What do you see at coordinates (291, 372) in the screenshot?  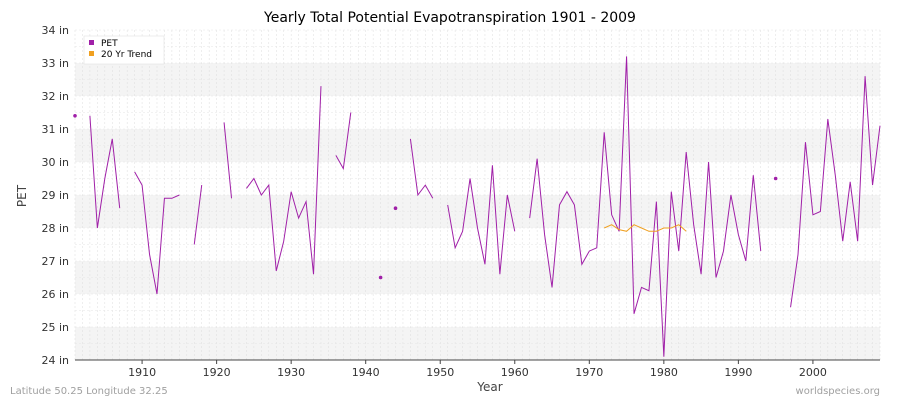 I see `x-tick-label-1930: 1930` at bounding box center [291, 372].